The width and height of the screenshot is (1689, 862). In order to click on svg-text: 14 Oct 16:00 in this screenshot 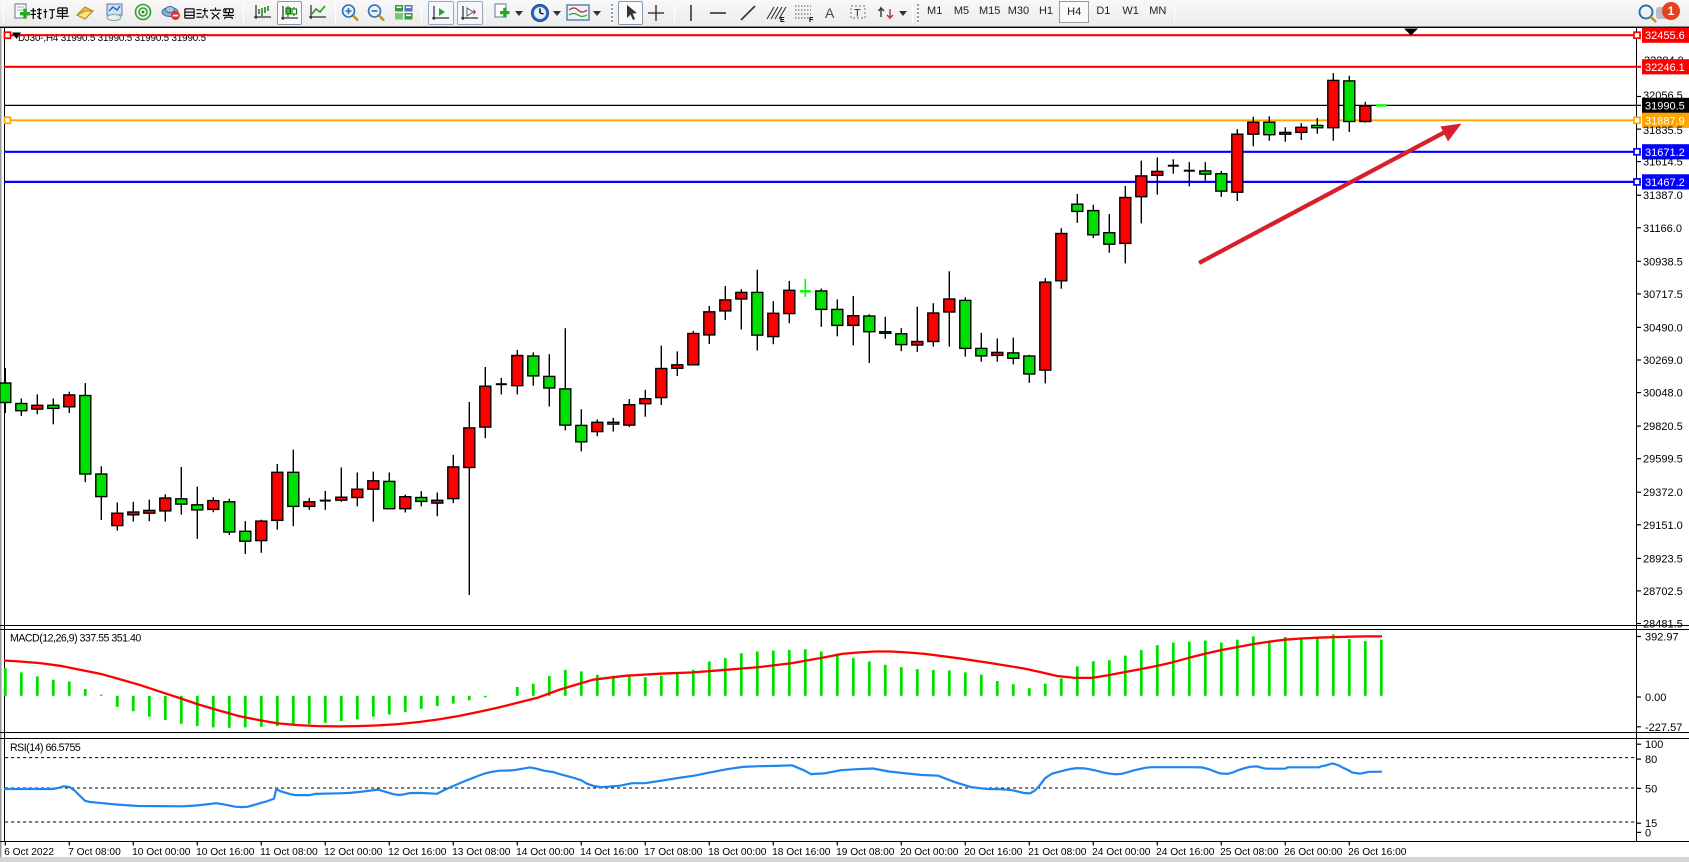, I will do `click(609, 852)`.